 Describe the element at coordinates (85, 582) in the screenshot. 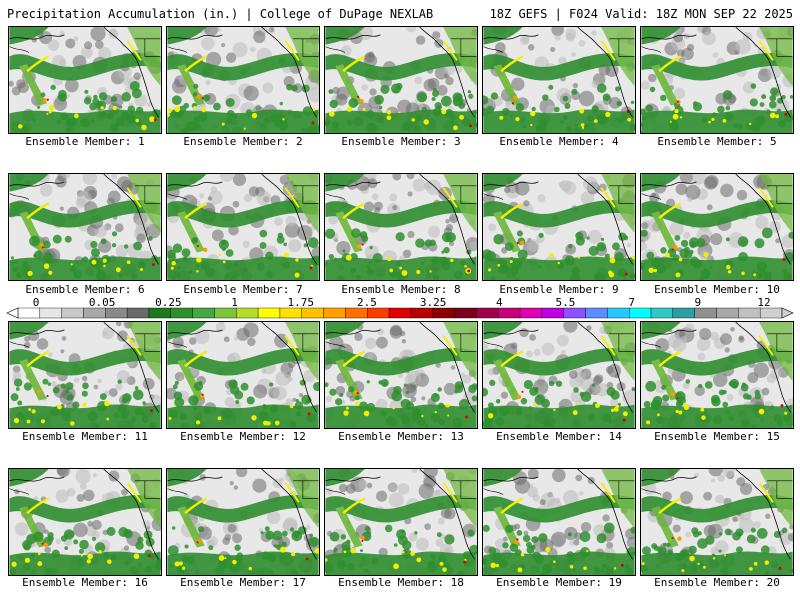

I see `ensemble-caption-16: Ensemble Member: 16` at that location.